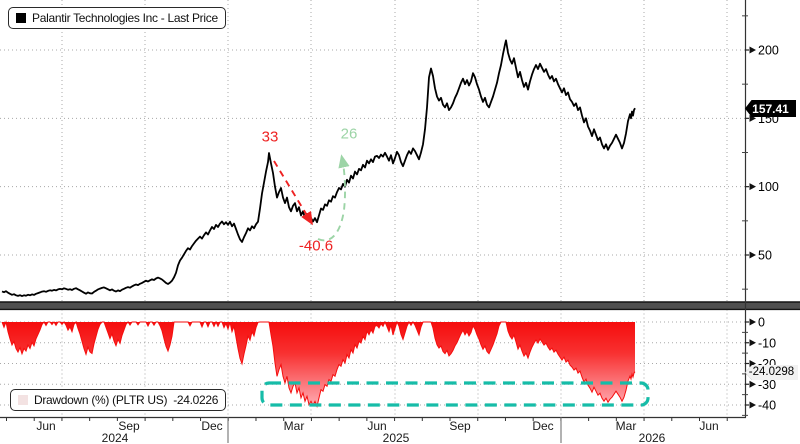 Image resolution: width=800 pixels, height=444 pixels. I want to click on price-series-legend: Palantir Technologies Inc - Last Price, so click(117, 18).